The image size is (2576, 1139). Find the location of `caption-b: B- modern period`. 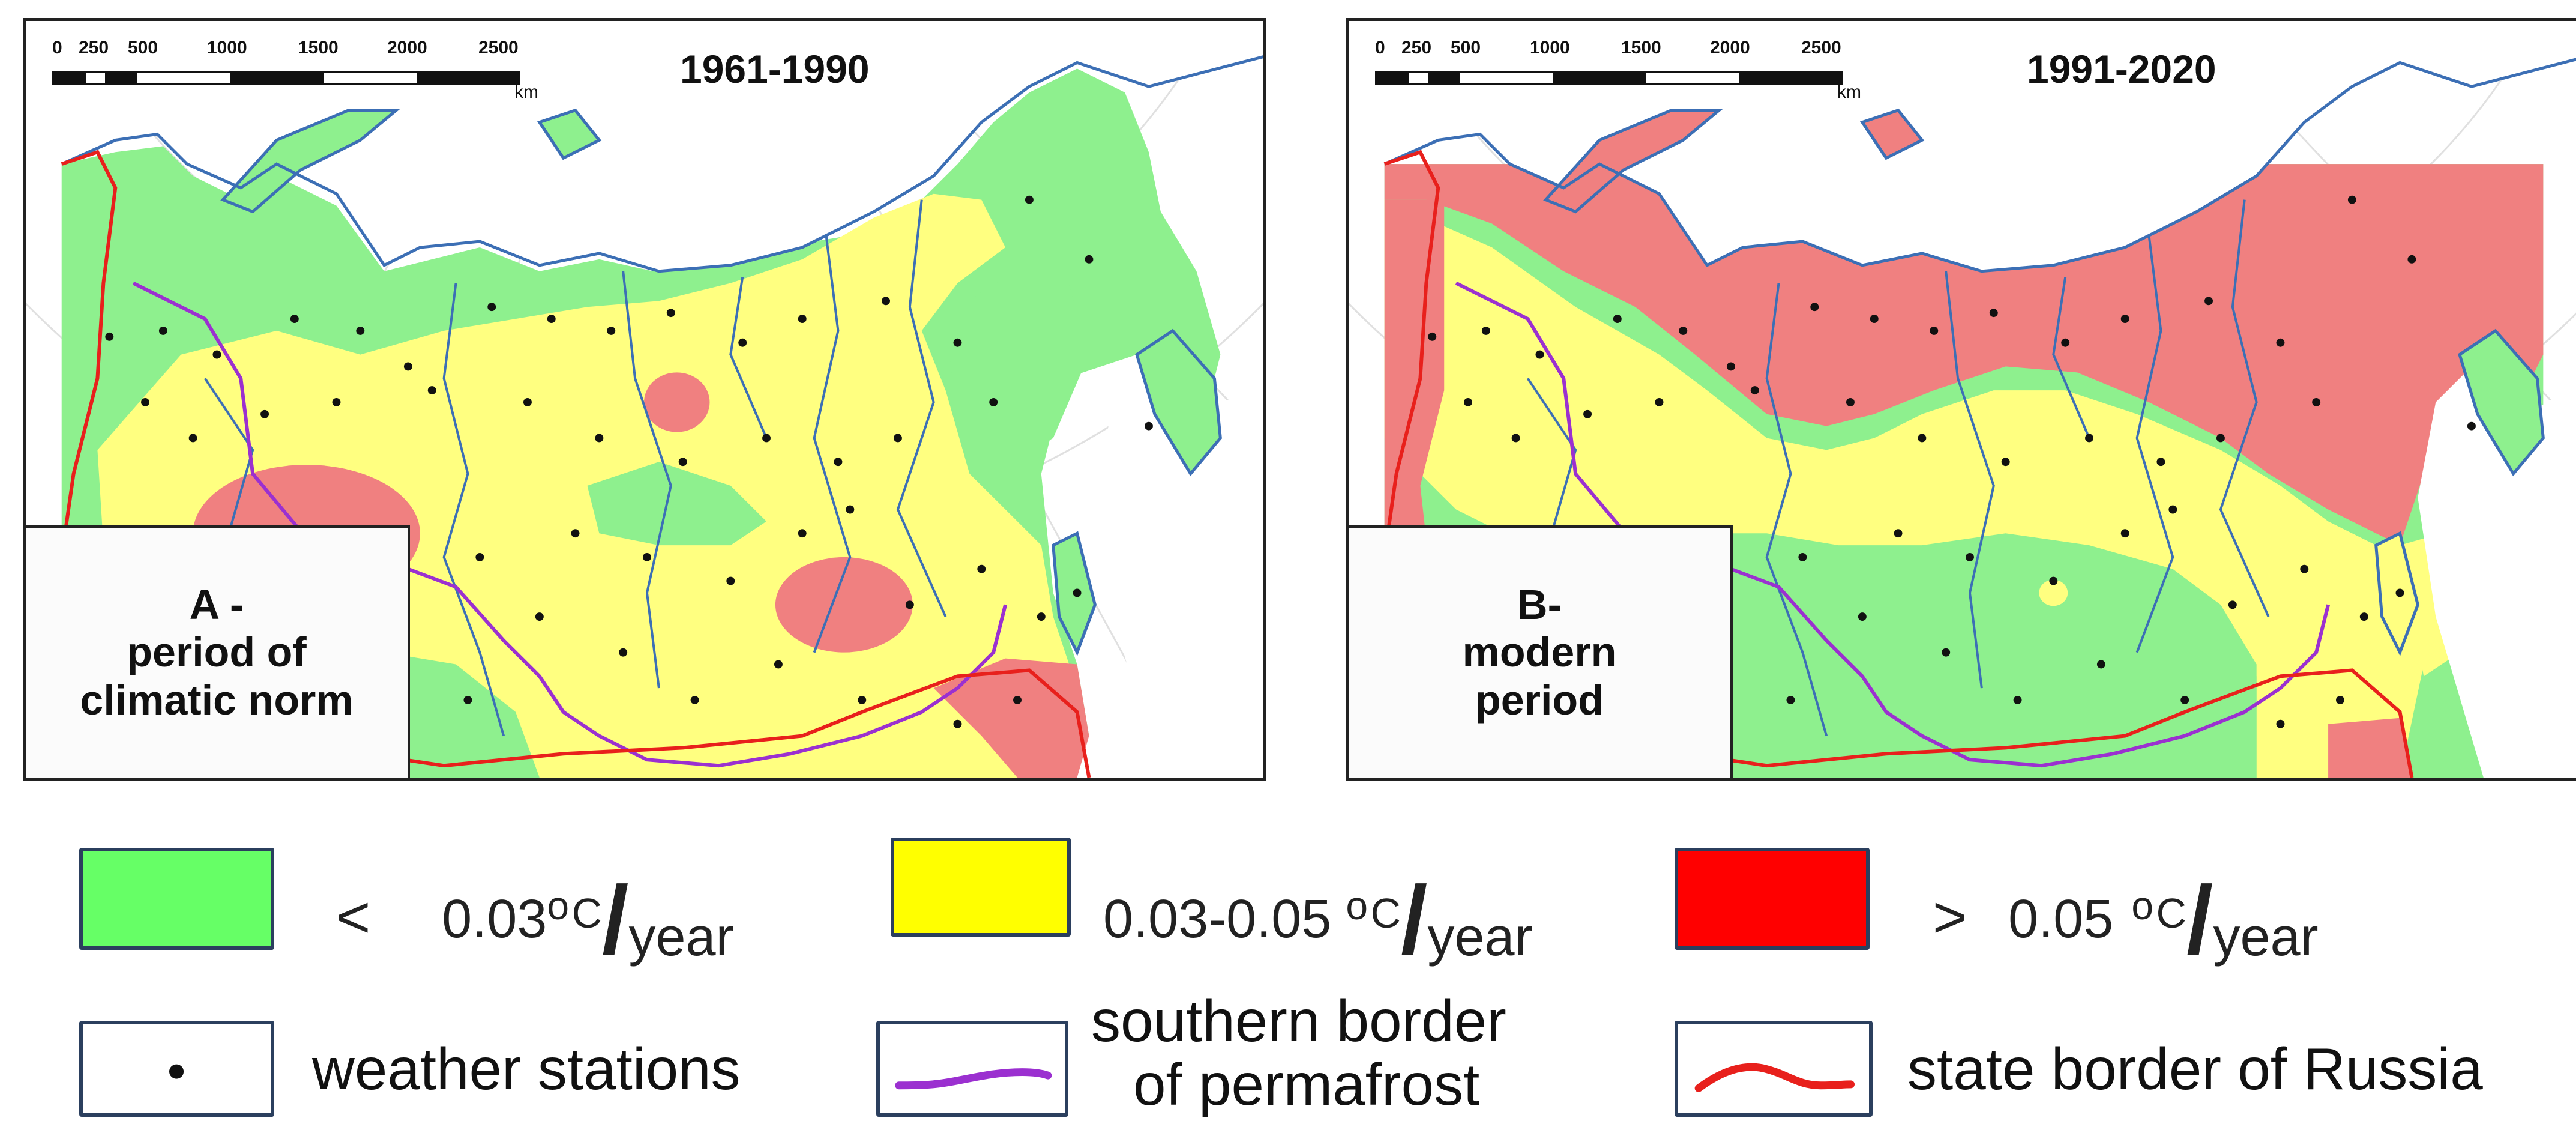

caption-b: B- modern period is located at coordinates (1541, 651).